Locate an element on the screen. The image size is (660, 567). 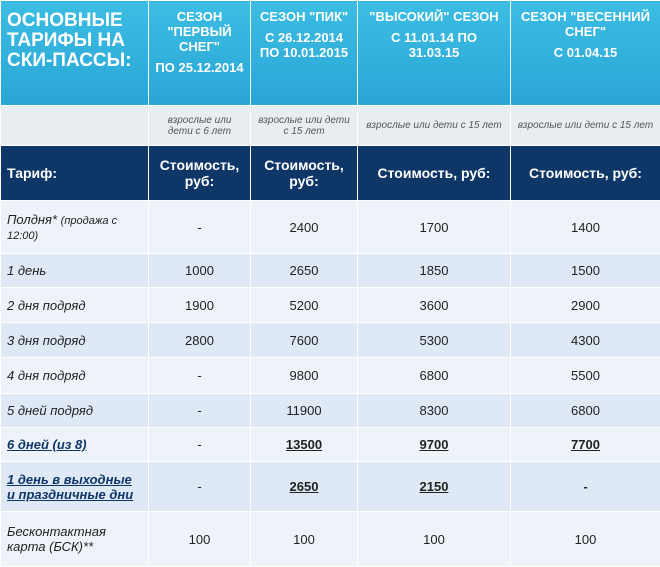
price: 7600 is located at coordinates (304, 340).